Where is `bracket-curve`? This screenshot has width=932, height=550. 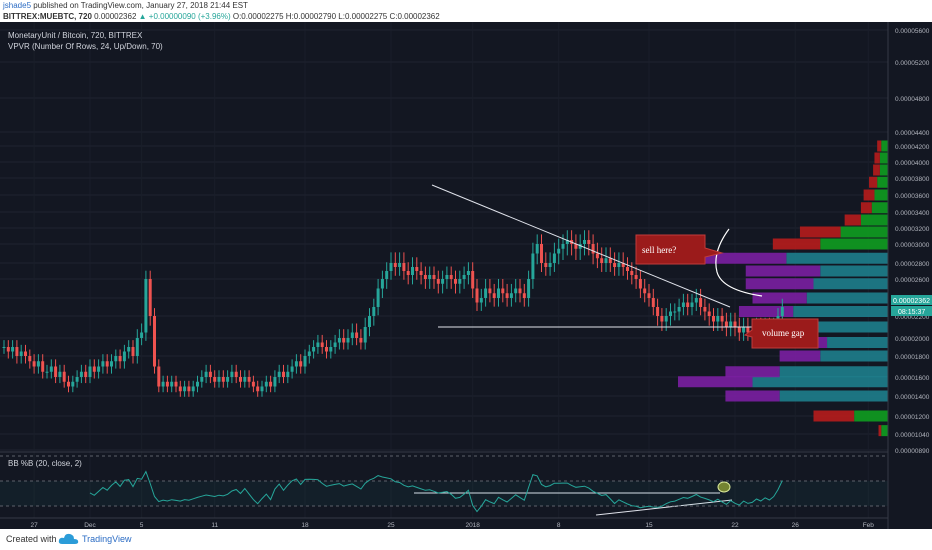 bracket-curve is located at coordinates (739, 262).